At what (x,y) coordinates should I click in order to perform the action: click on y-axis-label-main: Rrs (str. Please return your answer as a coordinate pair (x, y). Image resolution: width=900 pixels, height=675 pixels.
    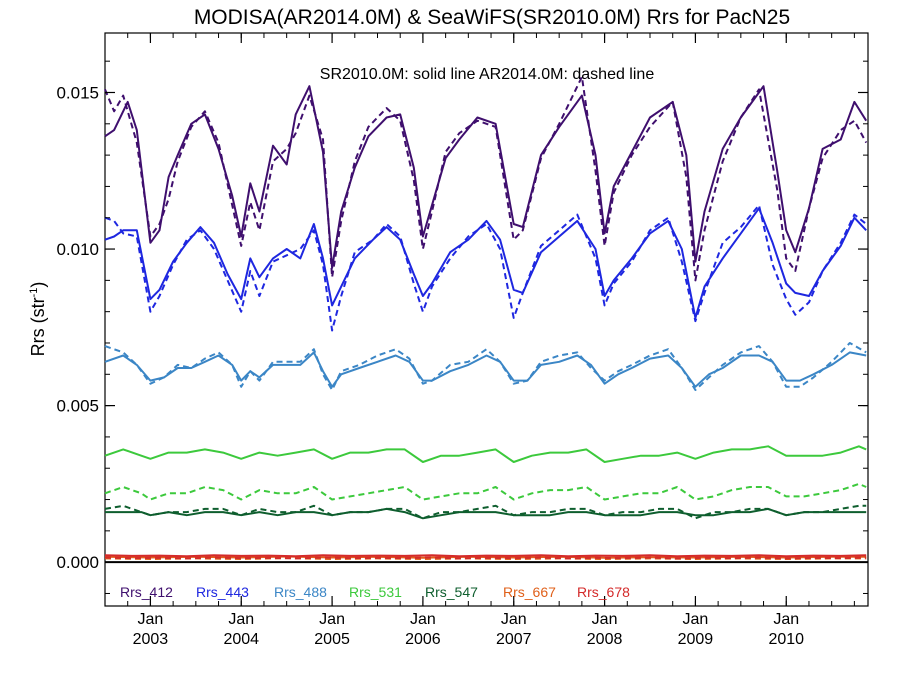
    Looking at the image, I should click on (38, 326).